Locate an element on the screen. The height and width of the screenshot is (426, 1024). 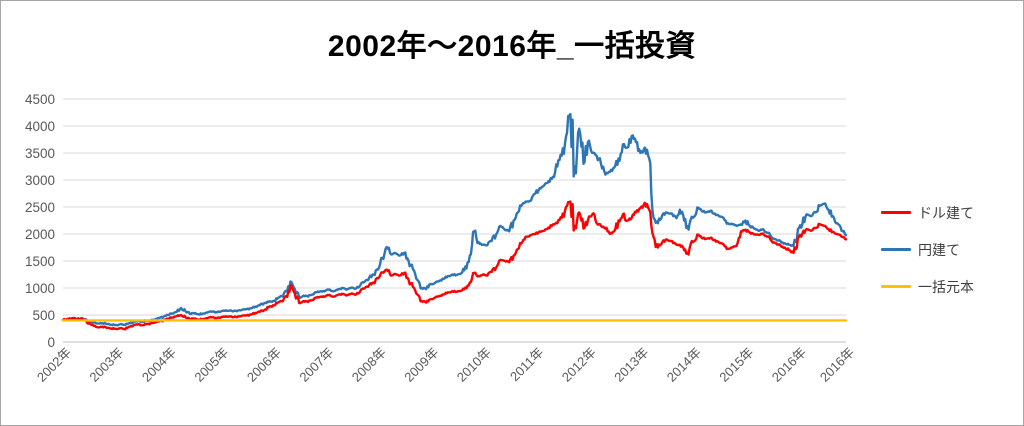
legend-item-dollar: ドル建て is located at coordinates (927, 212).